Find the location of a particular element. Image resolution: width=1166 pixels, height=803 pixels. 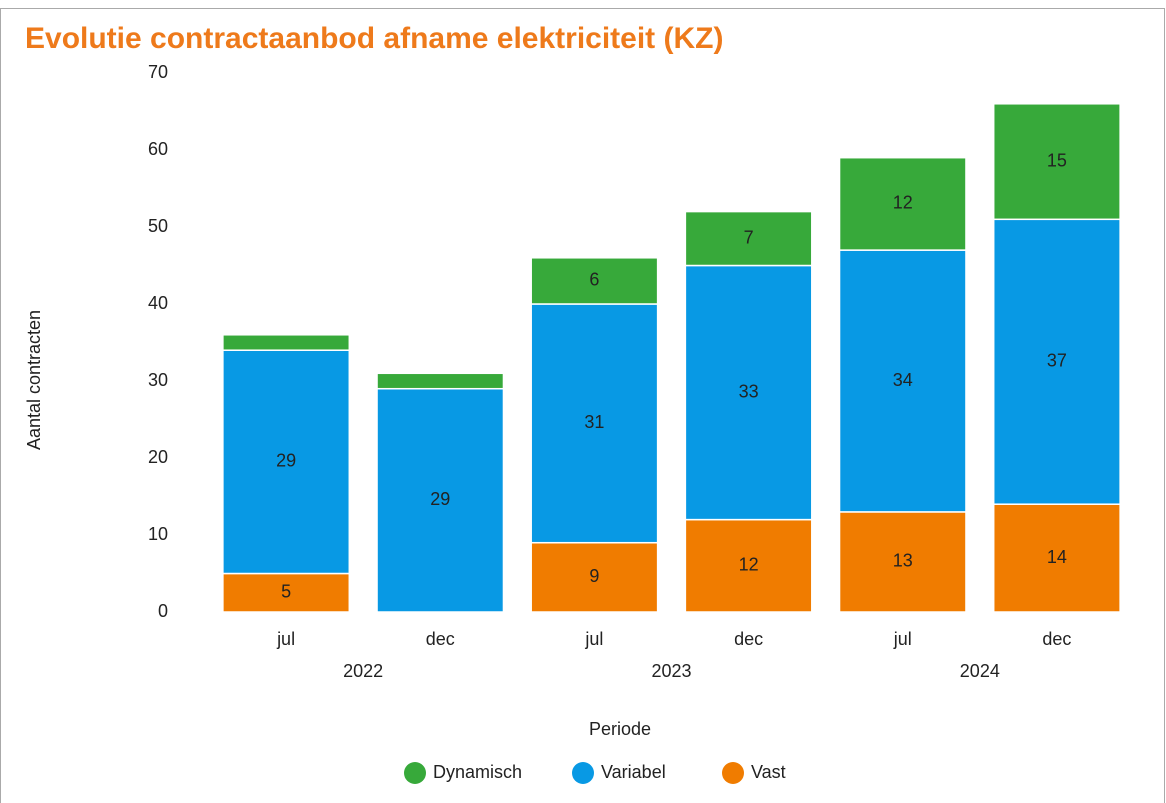

data-label: 33 is located at coordinates (749, 391).